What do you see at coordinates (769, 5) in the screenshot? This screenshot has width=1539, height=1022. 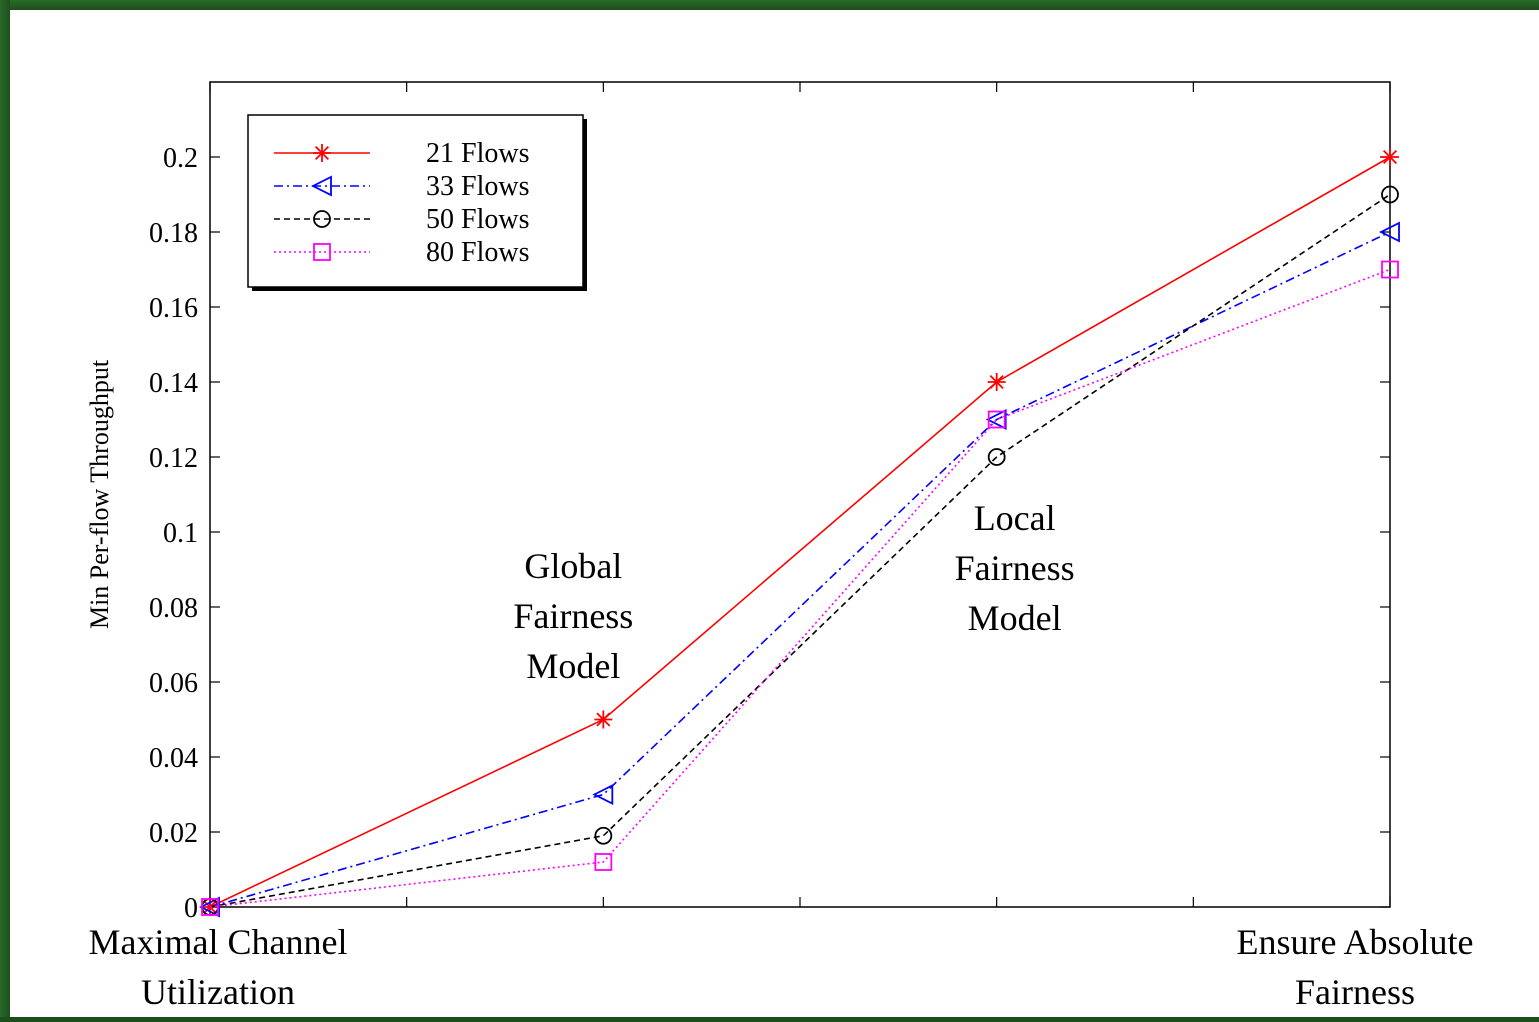 I see `frame-top-border` at bounding box center [769, 5].